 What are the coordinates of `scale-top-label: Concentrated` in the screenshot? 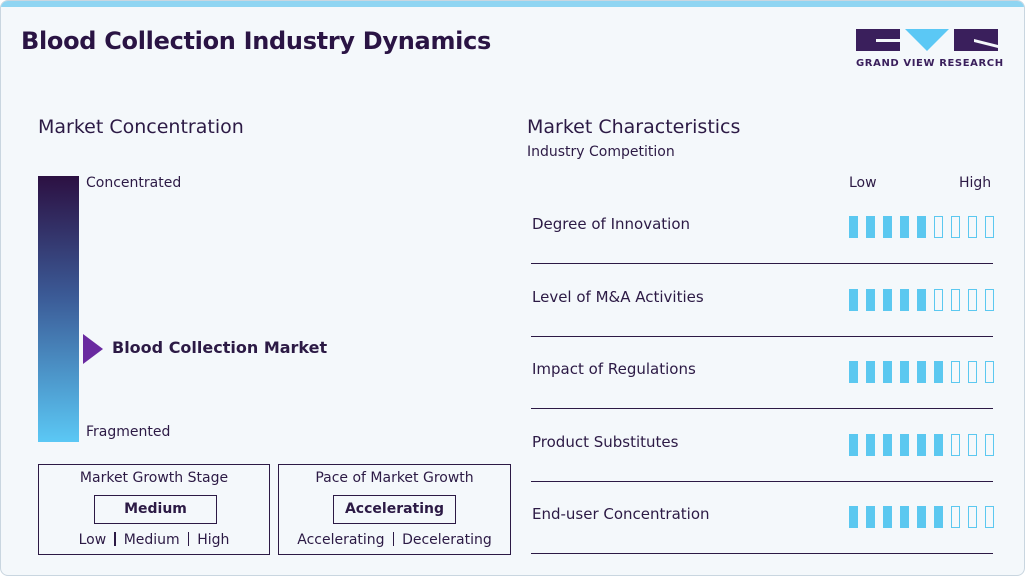 It's located at (134, 183).